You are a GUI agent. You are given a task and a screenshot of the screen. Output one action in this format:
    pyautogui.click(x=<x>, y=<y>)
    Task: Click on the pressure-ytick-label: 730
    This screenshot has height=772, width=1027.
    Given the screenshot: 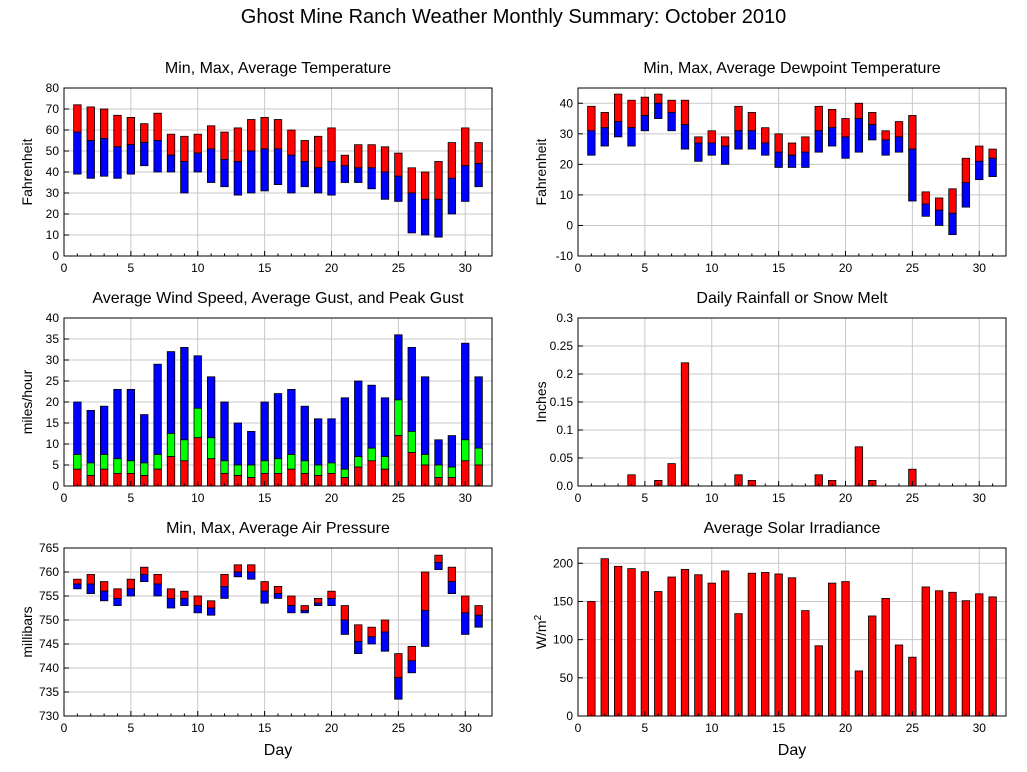 What is the action you would take?
    pyautogui.click(x=49, y=716)
    